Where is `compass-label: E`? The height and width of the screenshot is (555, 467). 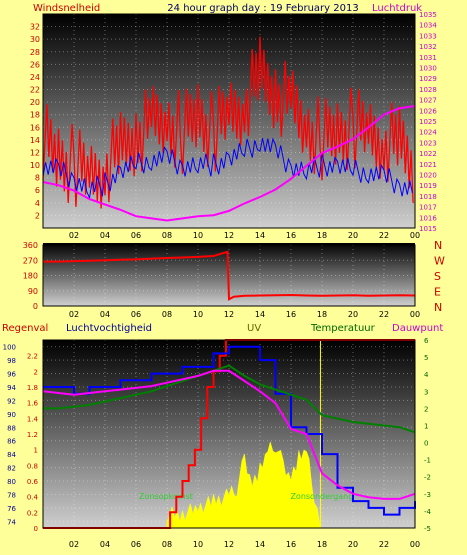 compass-label: E is located at coordinates (437, 292).